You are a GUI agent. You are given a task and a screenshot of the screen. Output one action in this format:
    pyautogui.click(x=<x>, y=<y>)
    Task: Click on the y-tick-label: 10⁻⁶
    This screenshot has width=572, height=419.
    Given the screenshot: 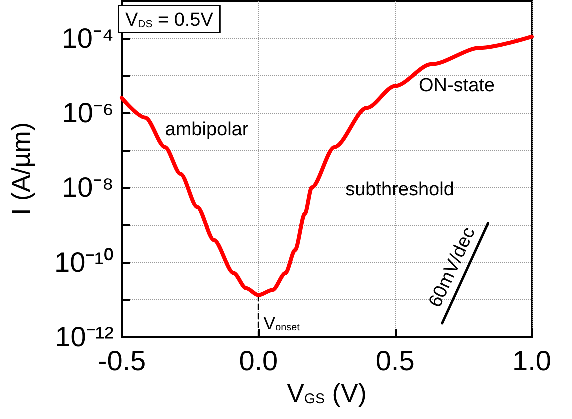 What is the action you would take?
    pyautogui.click(x=88, y=113)
    